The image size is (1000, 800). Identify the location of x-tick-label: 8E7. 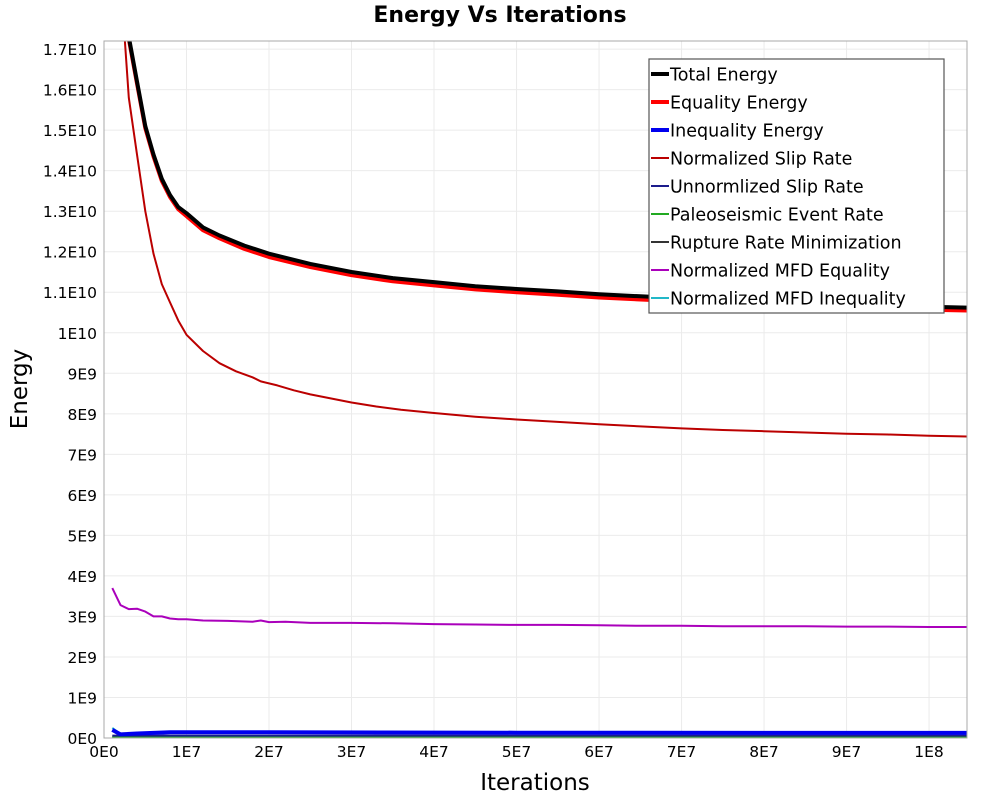
(764, 752).